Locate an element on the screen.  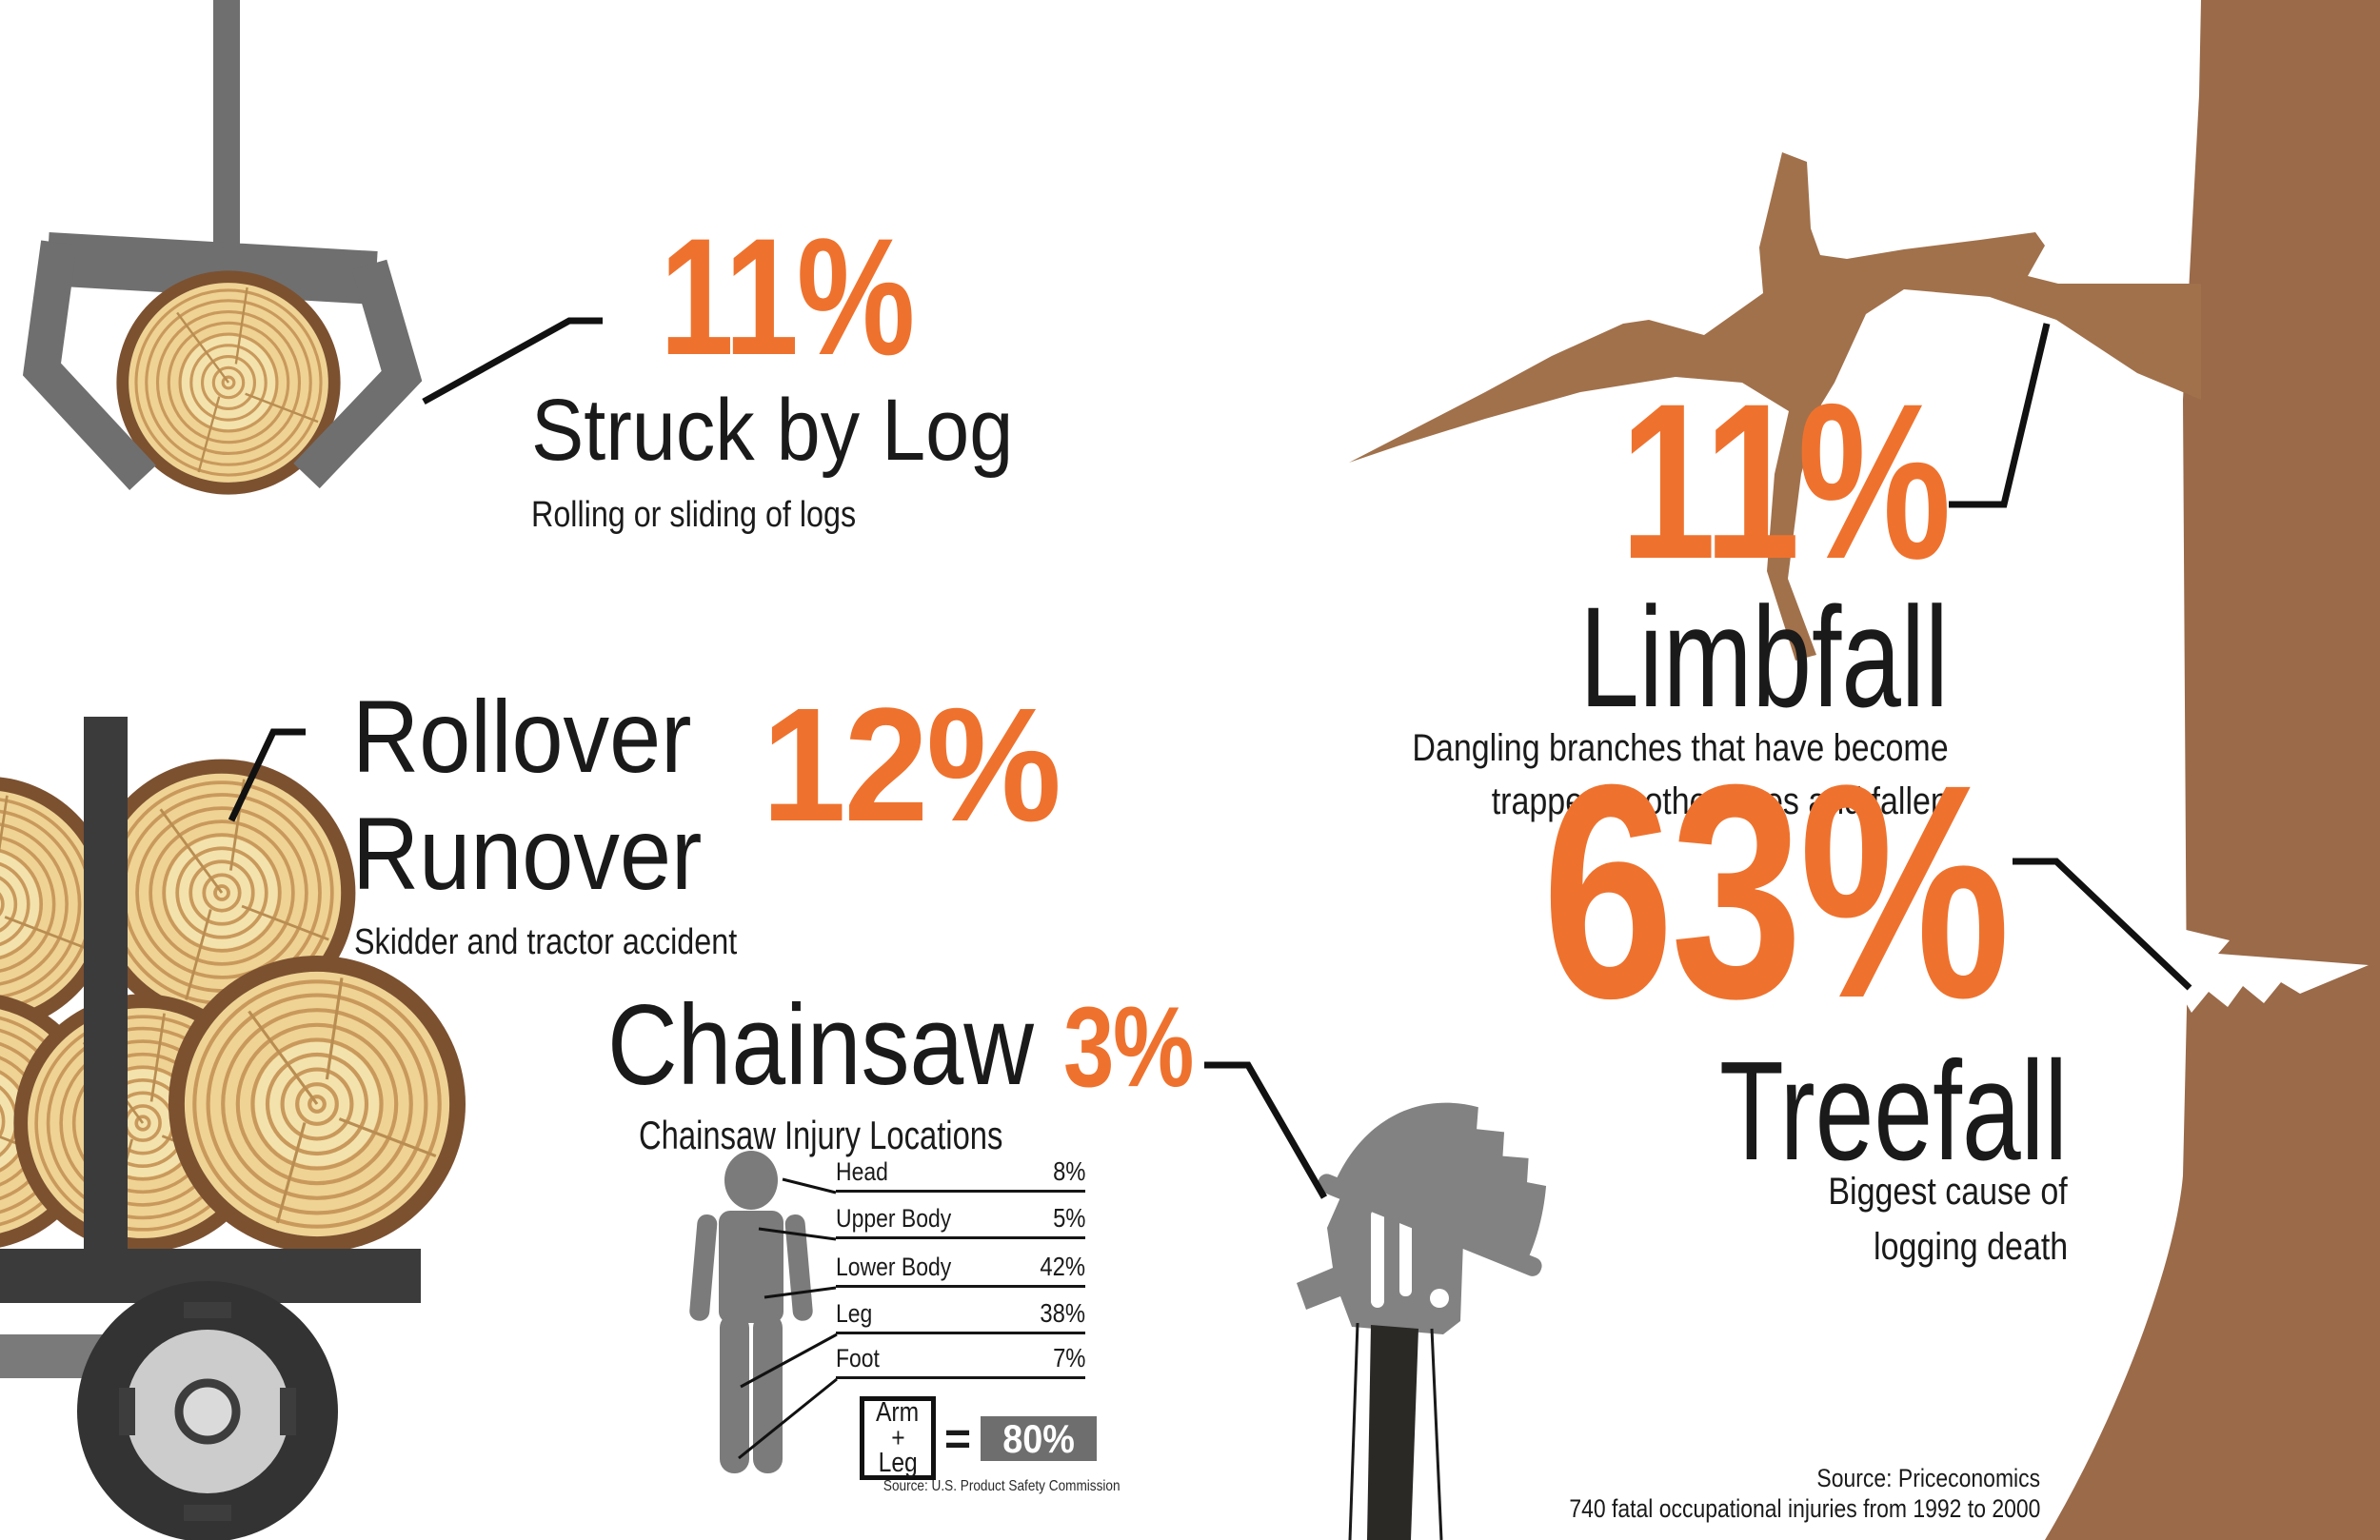
rollover-pct: 12% is located at coordinates (911, 765).